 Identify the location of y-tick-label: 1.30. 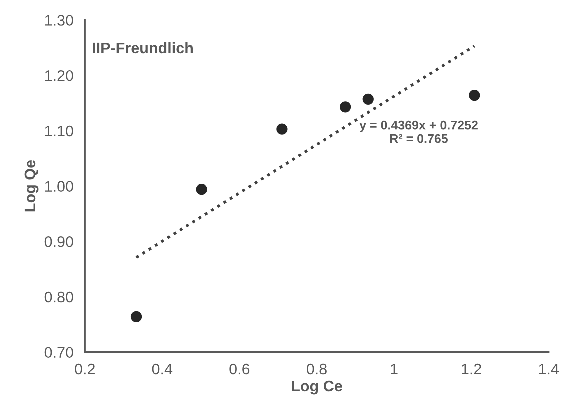
(59, 20).